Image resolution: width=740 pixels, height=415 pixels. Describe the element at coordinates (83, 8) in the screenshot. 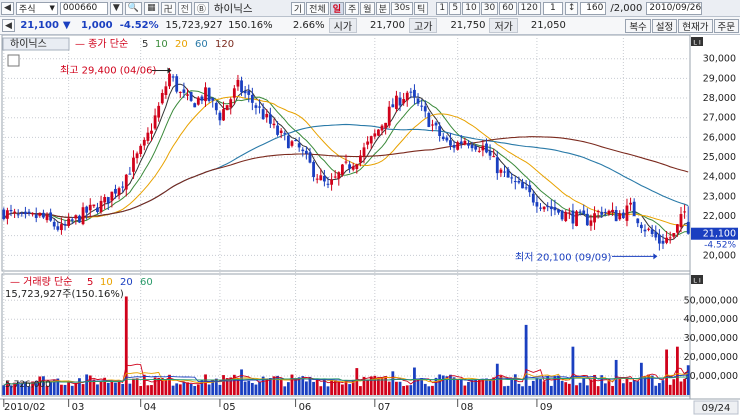

I see `stock-code-input: 000660` at that location.